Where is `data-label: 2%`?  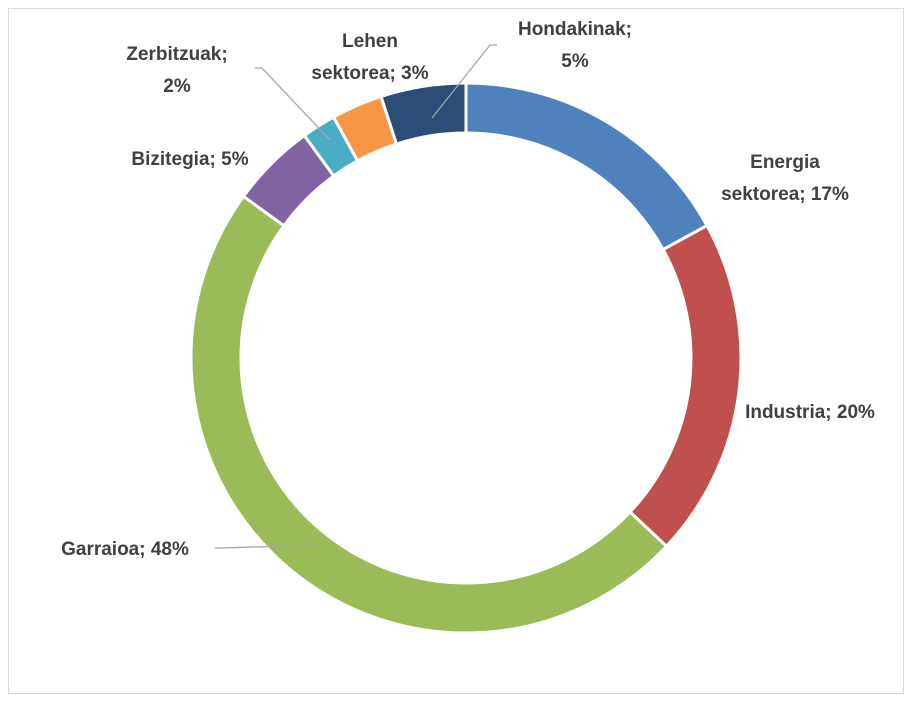
data-label: 2% is located at coordinates (177, 86).